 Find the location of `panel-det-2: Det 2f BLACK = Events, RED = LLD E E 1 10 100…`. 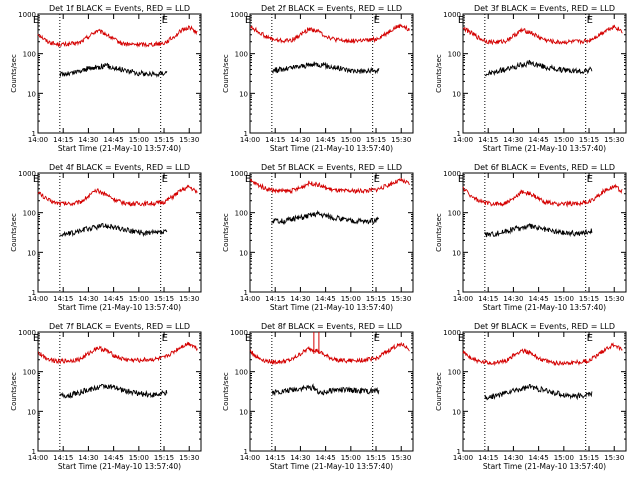

panel-det-2: Det 2f BLACK = Events, RED = LLD E E 1 10 100… is located at coordinates (318, 78).